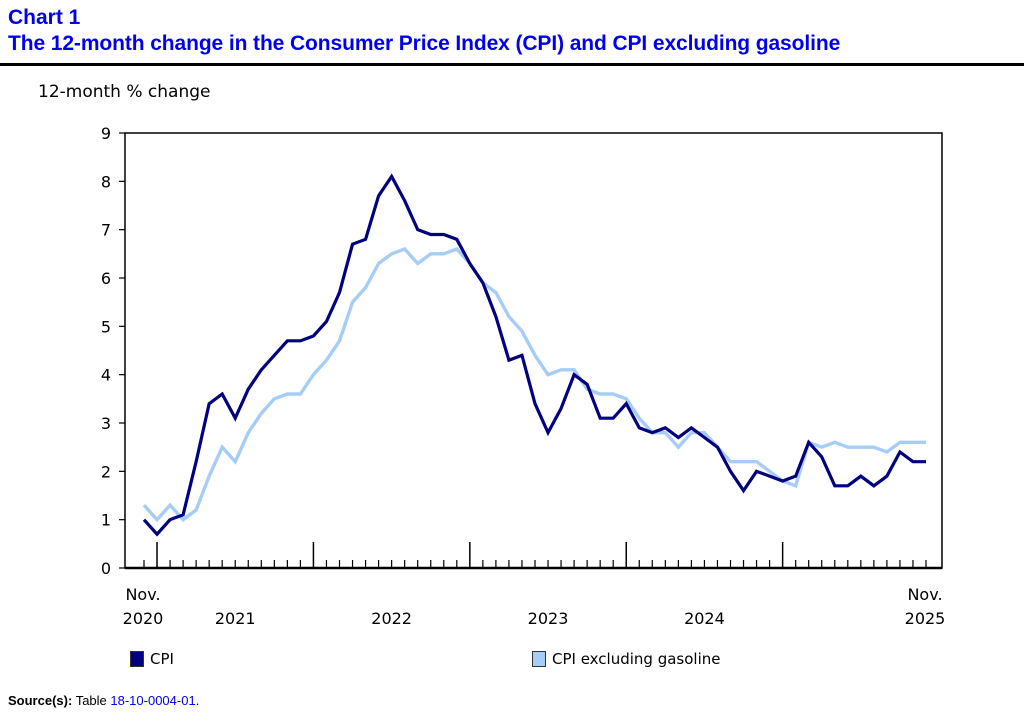 The image size is (1024, 717). Describe the element at coordinates (534, 606) in the screenshot. I see `x-axis-labels: Nov. 2020 2021 2022 2023 2024 Nov. 2025` at that location.